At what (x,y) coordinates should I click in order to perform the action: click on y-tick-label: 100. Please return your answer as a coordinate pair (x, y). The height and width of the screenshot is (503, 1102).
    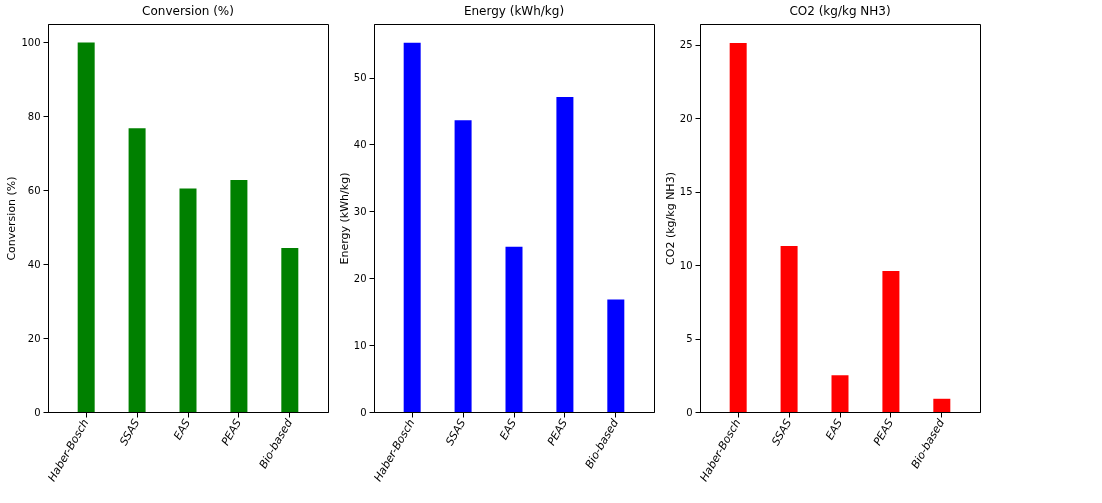
    Looking at the image, I should click on (31, 42).